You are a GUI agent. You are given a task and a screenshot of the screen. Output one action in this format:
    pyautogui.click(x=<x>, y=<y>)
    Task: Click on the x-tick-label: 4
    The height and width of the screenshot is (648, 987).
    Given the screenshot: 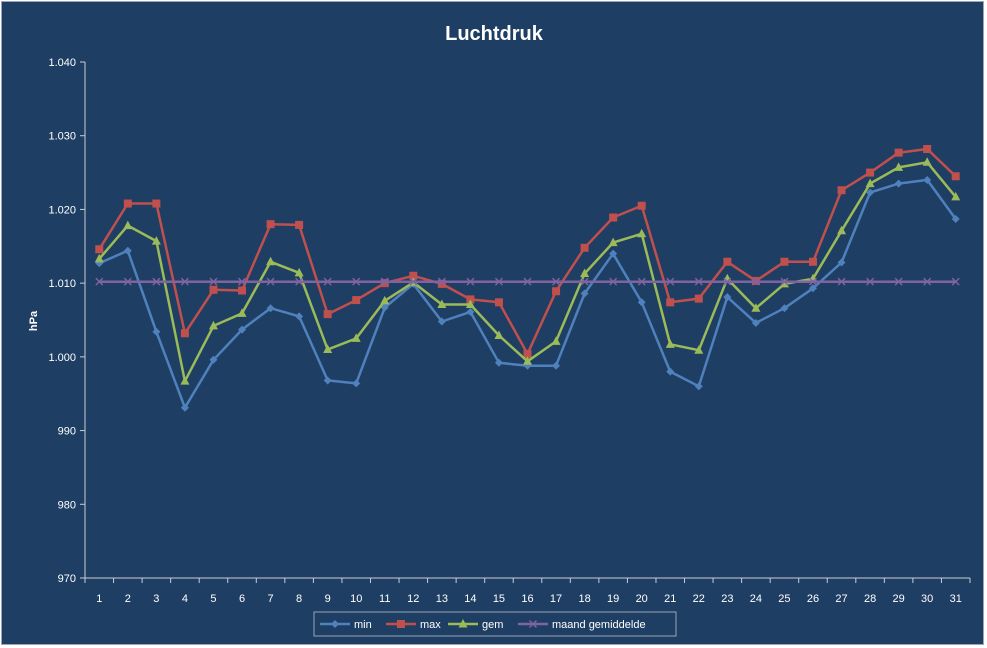 What is the action you would take?
    pyautogui.click(x=185, y=599)
    